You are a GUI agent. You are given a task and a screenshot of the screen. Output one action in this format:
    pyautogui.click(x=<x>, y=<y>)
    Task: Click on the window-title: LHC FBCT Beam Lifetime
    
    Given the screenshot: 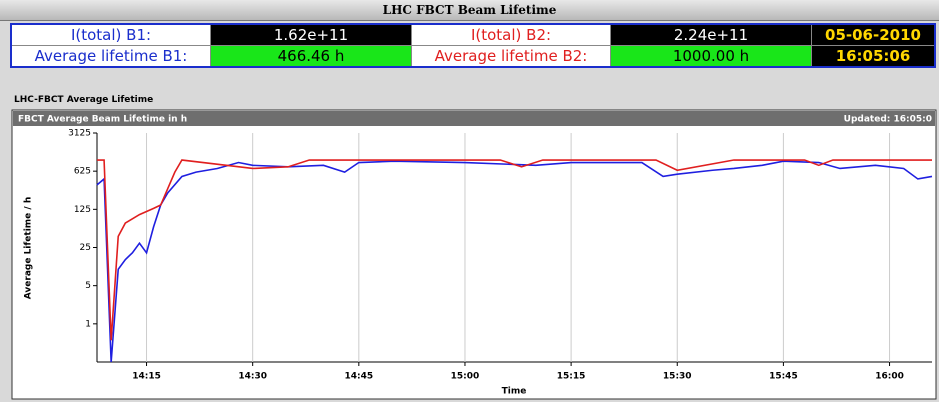 What is the action you would take?
    pyautogui.click(x=469, y=10)
    